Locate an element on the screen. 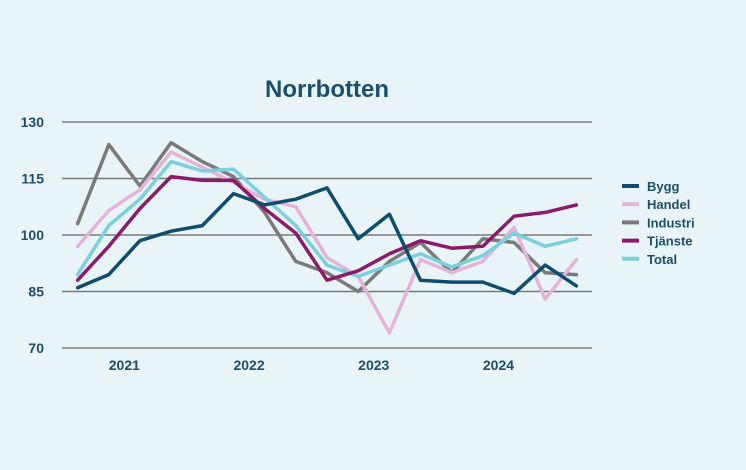 This screenshot has width=746, height=470. legend-label: Tjänste is located at coordinates (670, 241).